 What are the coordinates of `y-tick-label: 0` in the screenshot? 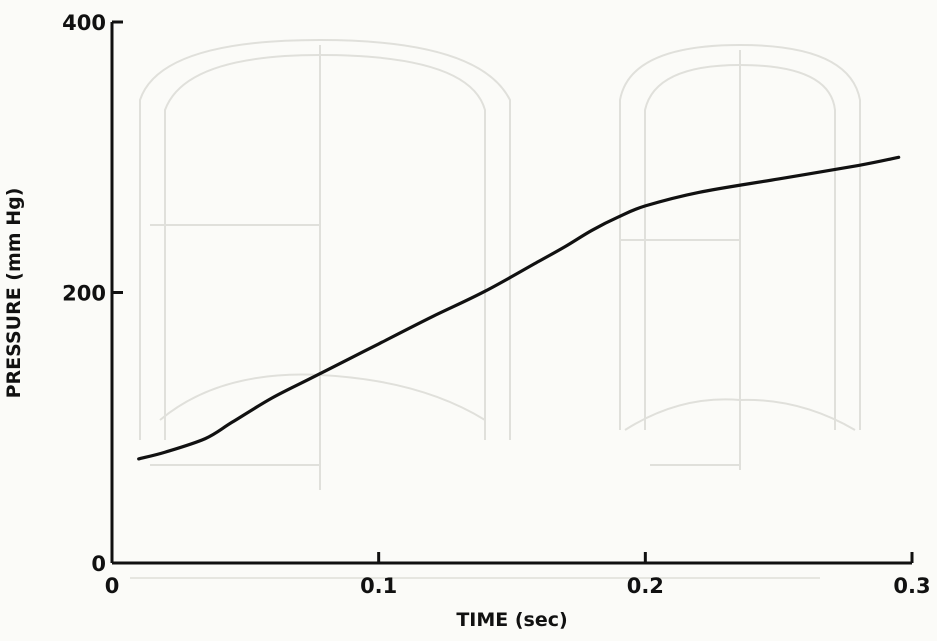 It's located at (98, 564).